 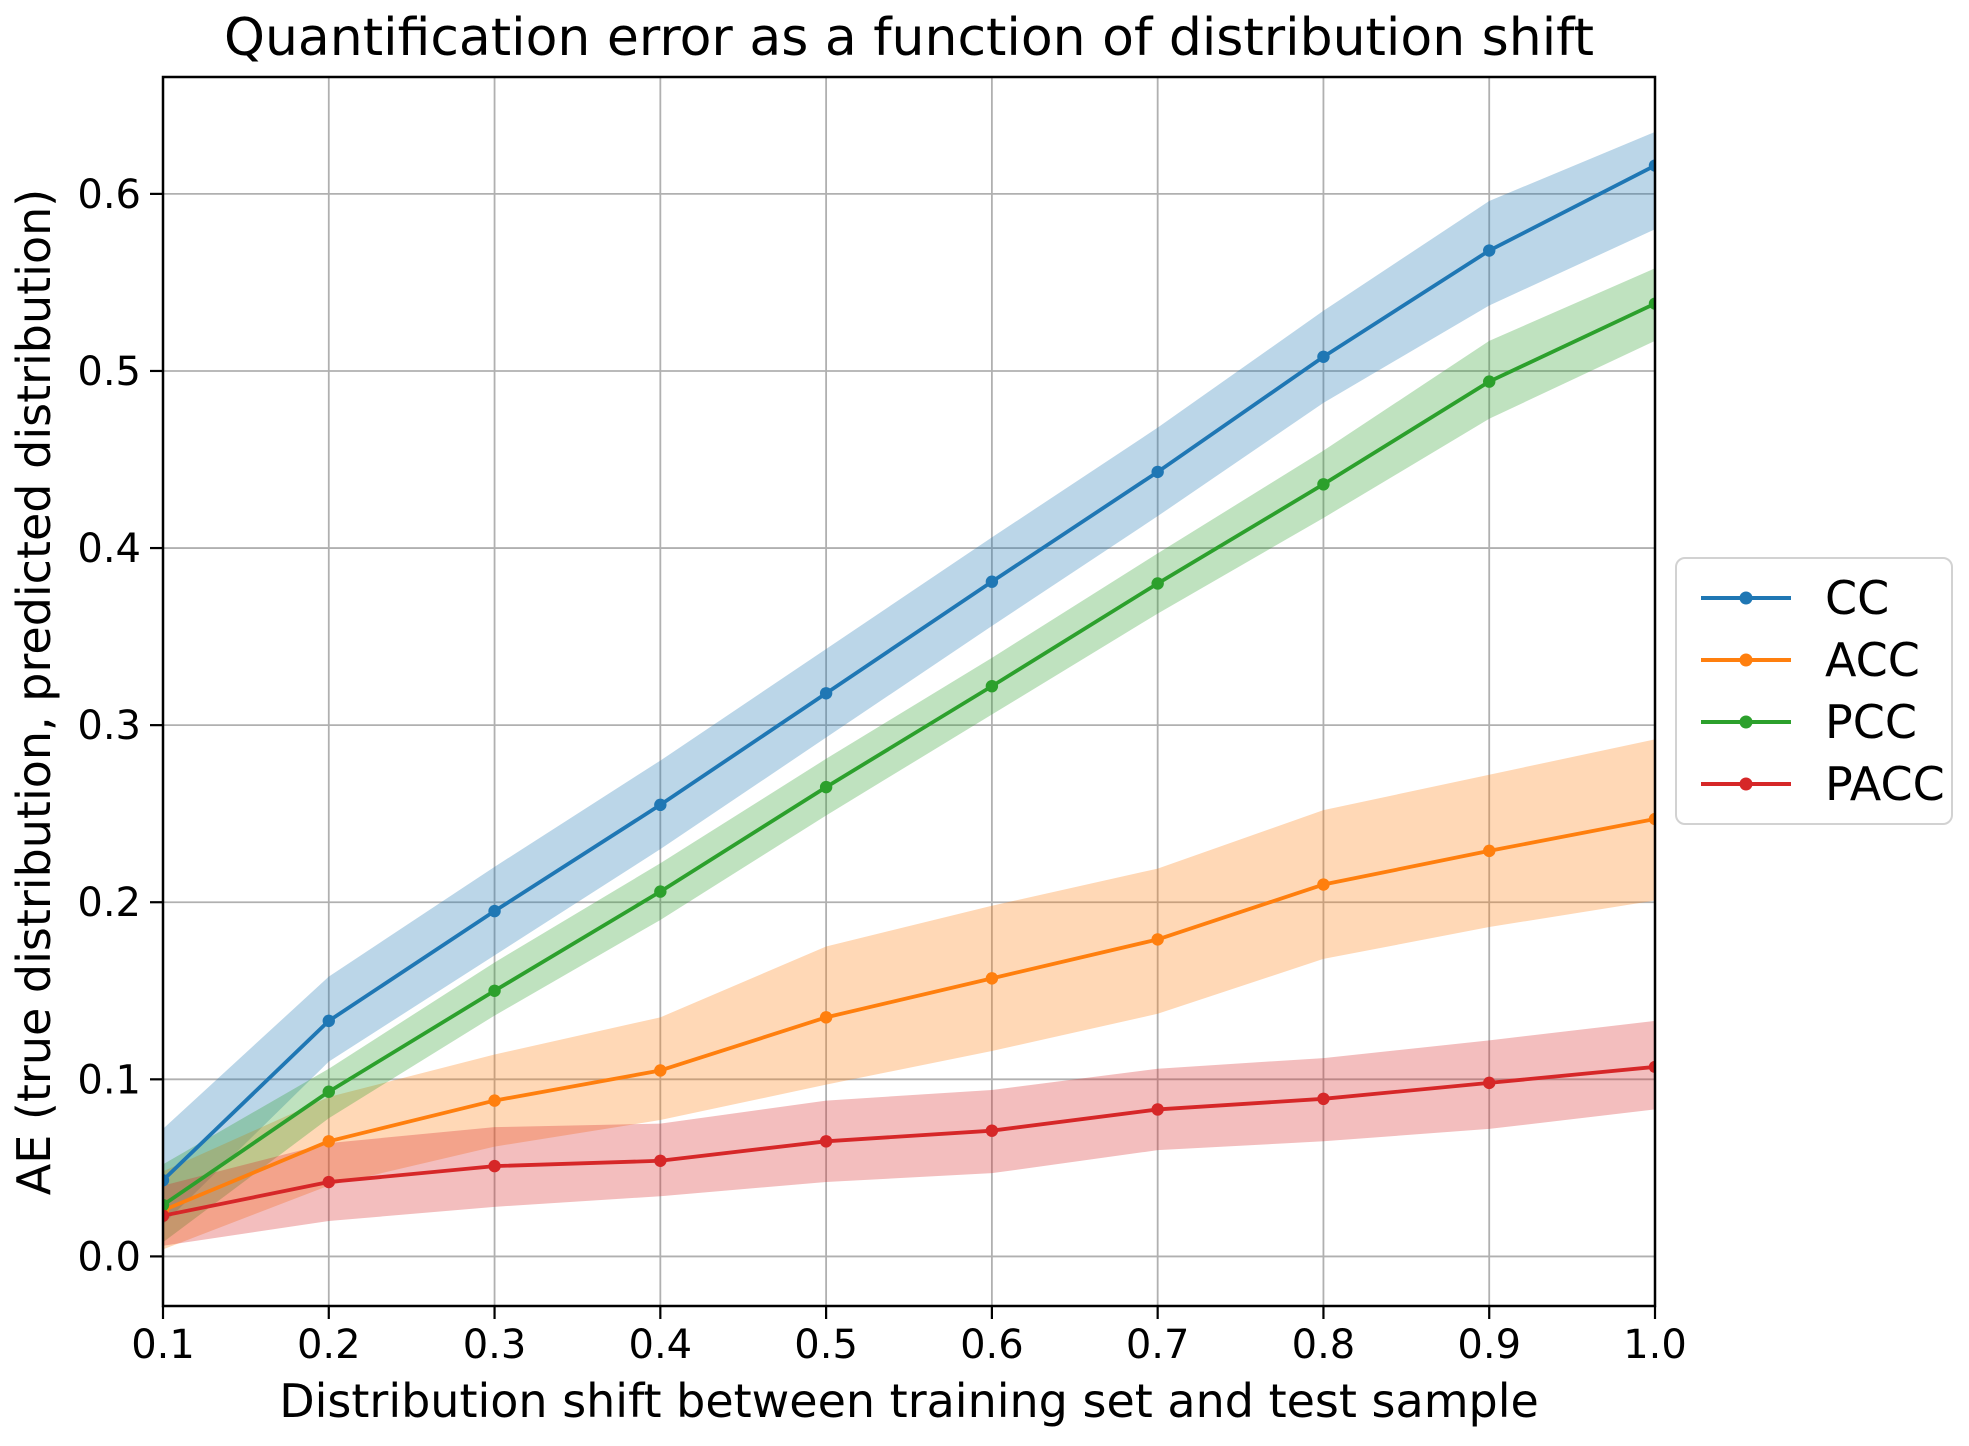 What do you see at coordinates (1857, 598) in the screenshot?
I see `legend-label-cc: CC` at bounding box center [1857, 598].